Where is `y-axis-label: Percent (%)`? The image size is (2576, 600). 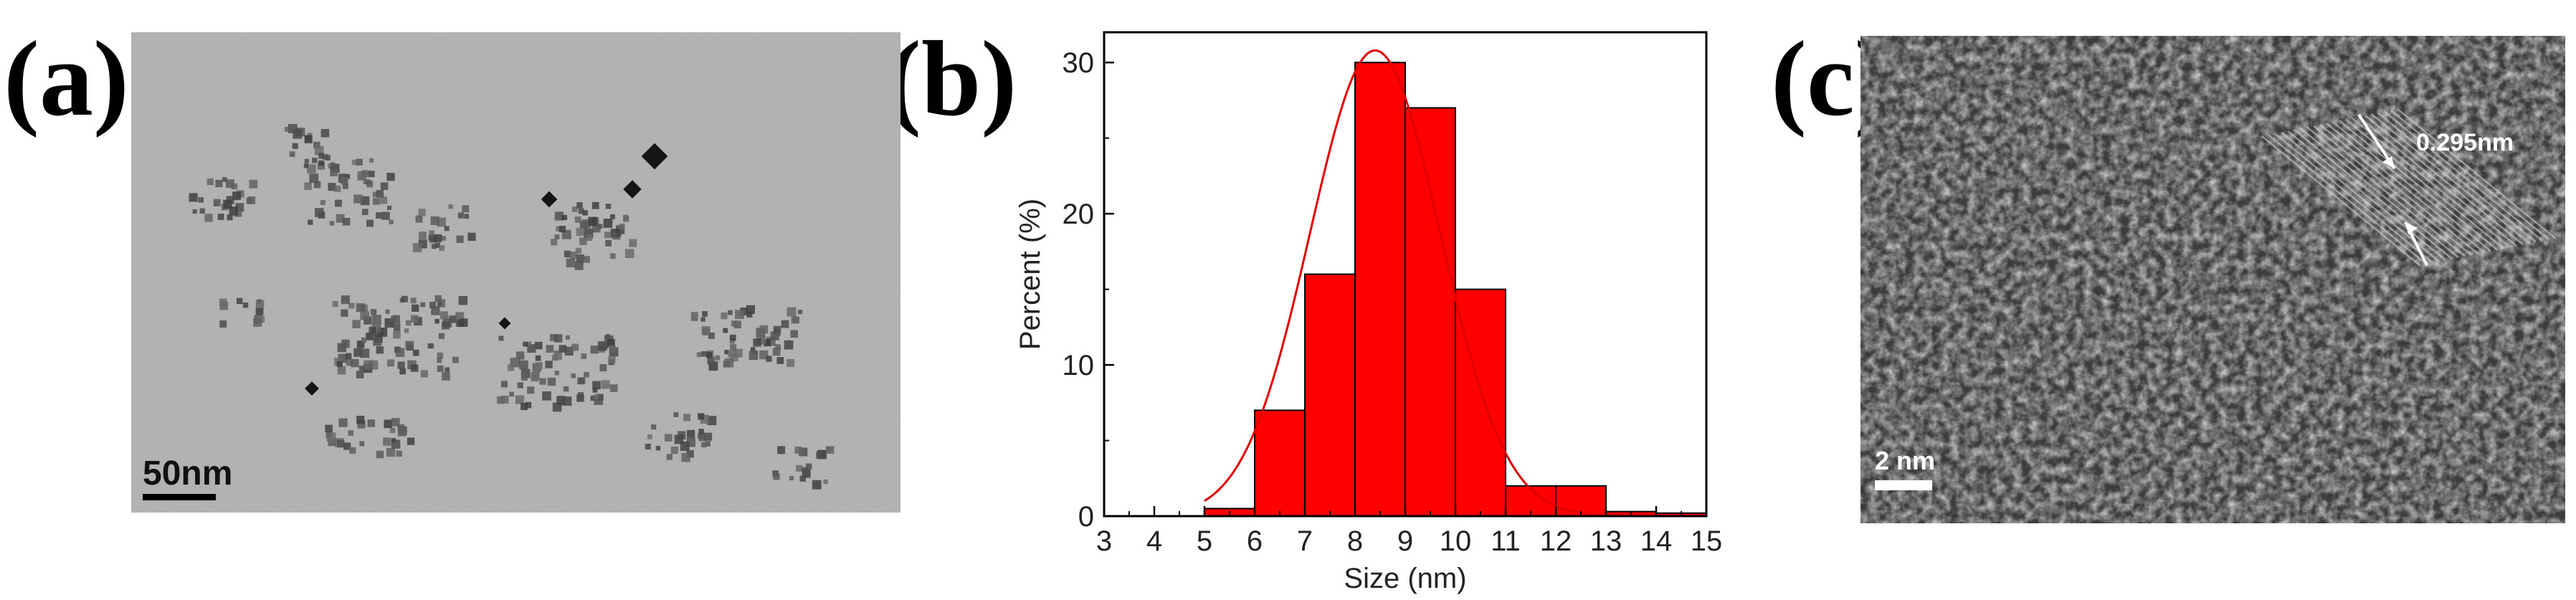
y-axis-label: Percent (%) is located at coordinates (1030, 274).